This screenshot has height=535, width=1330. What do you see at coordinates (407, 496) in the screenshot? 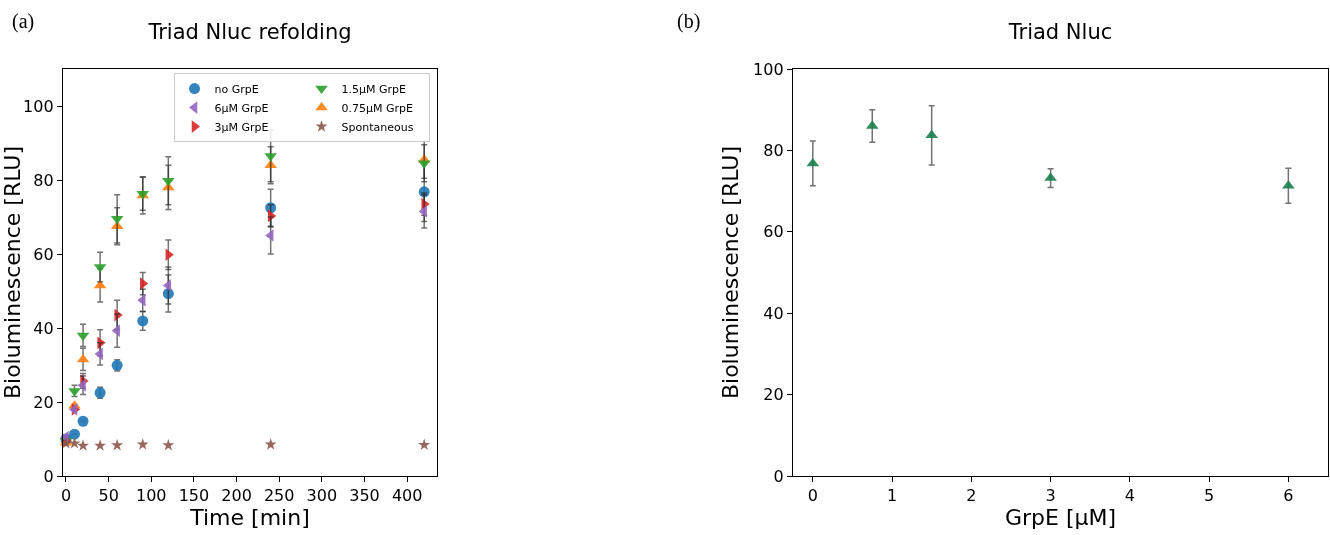
I see `x-tick-label: 400` at bounding box center [407, 496].